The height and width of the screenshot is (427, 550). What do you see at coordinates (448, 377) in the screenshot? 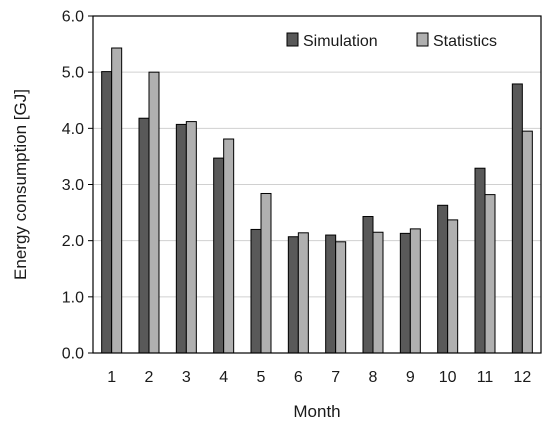
I see `x-tick-label: 10` at bounding box center [448, 377].